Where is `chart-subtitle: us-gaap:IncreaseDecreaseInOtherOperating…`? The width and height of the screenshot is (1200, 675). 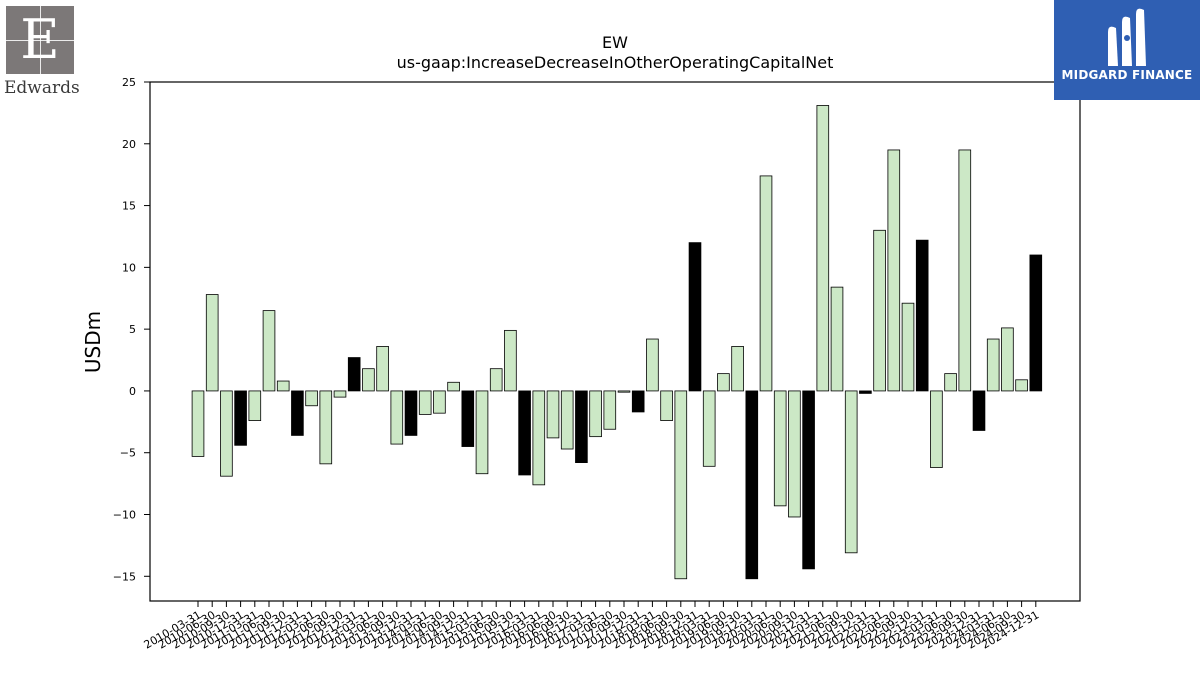 chart-subtitle: us-gaap:IncreaseDecreaseInOtherOperating… is located at coordinates (615, 62).